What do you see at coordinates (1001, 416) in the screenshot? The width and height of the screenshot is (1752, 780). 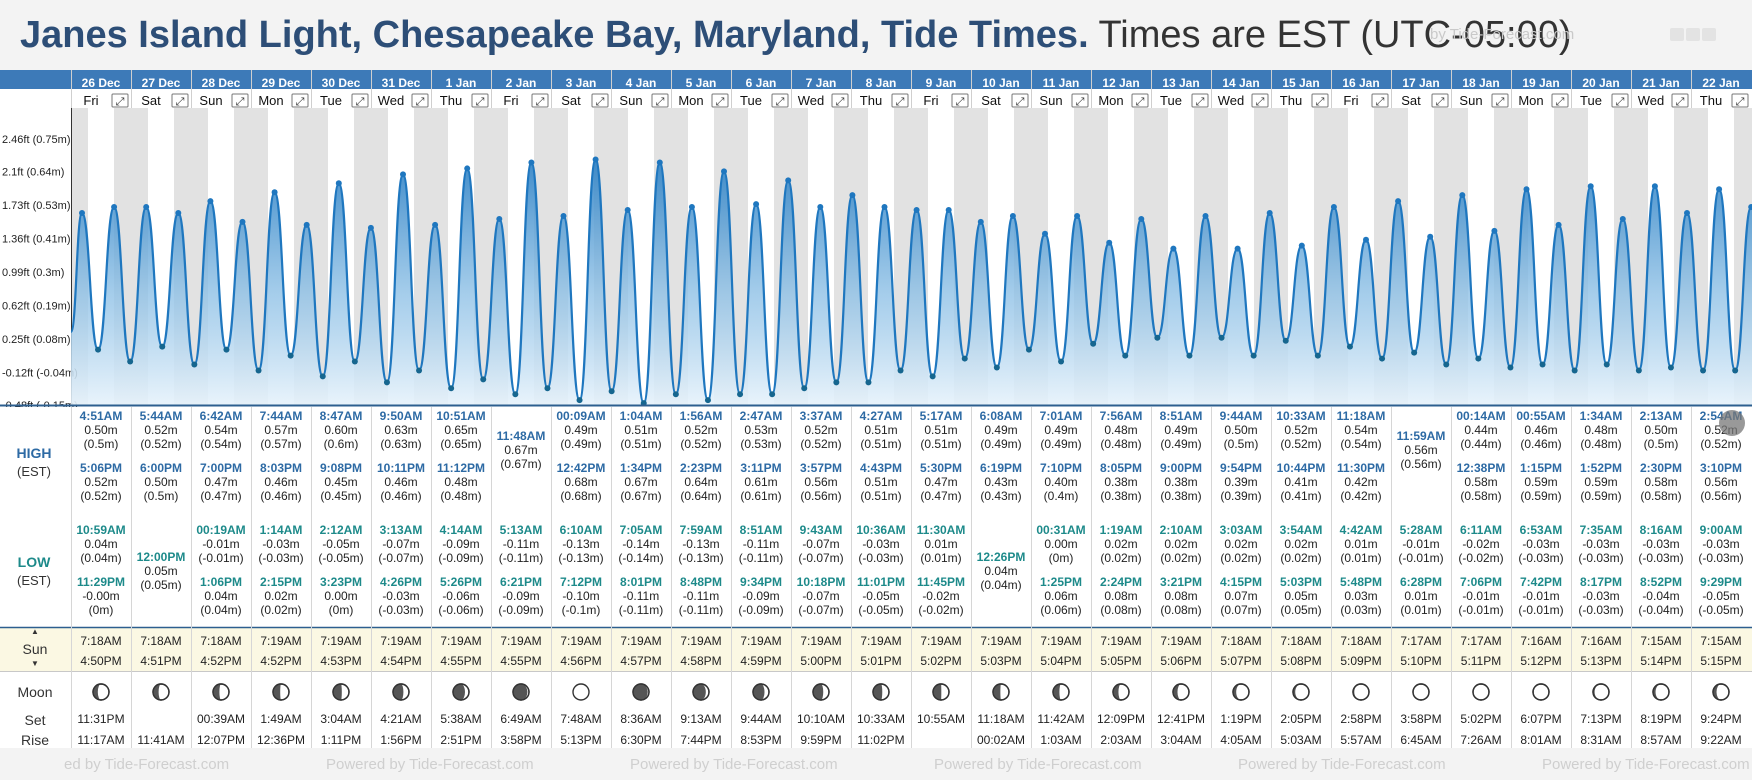 I see `high-tide-time: 6:08AM` at bounding box center [1001, 416].